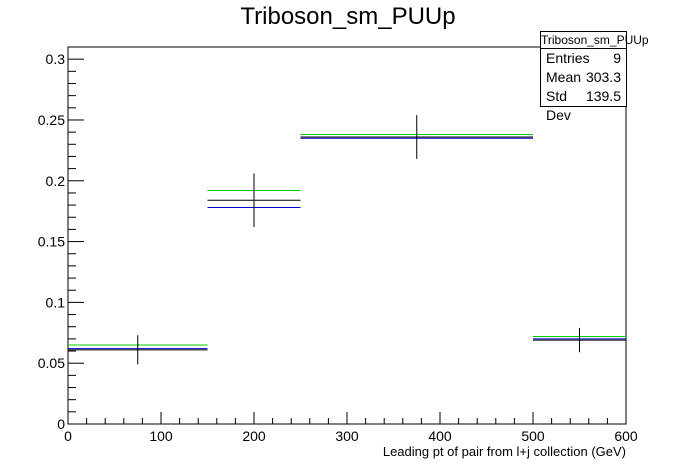  What do you see at coordinates (56, 59) in the screenshot?
I see `y-tick-label: 0.3` at bounding box center [56, 59].